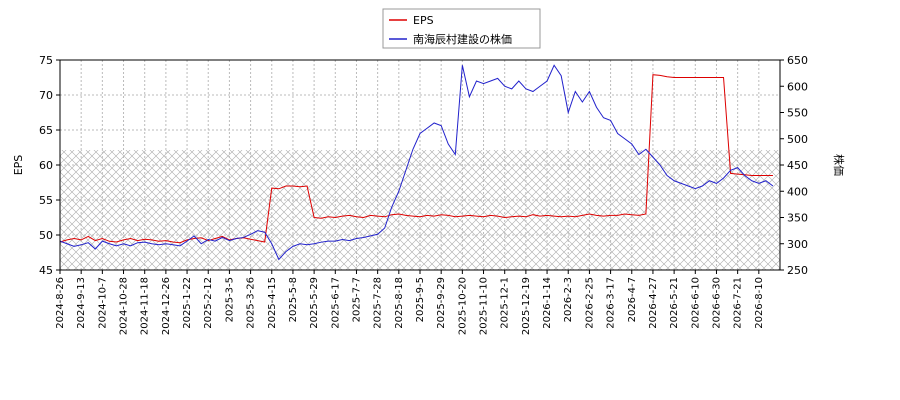 The image size is (900, 400). I want to click on x-tick-label: 2026-7-21, so click(738, 303).